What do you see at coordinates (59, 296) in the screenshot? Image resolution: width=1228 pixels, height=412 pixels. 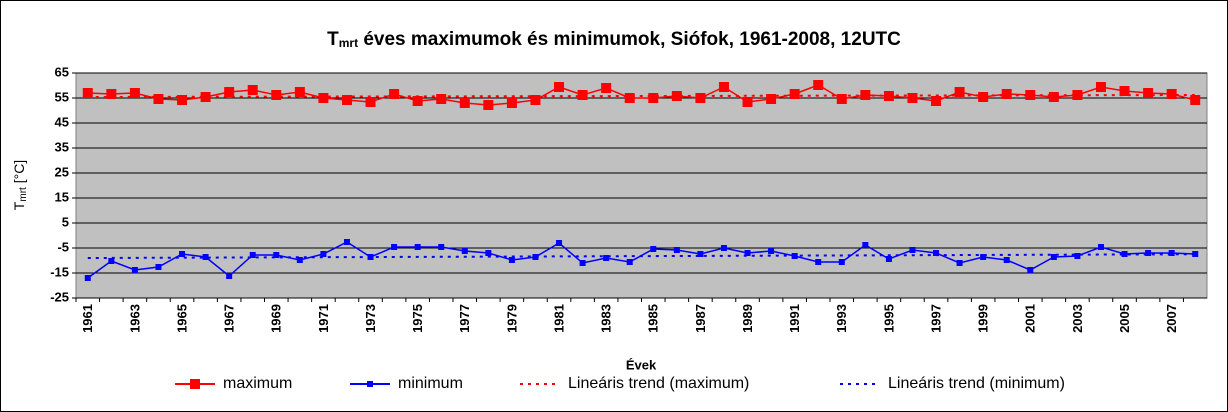 I see `y-tick-label: -25` at bounding box center [59, 296].